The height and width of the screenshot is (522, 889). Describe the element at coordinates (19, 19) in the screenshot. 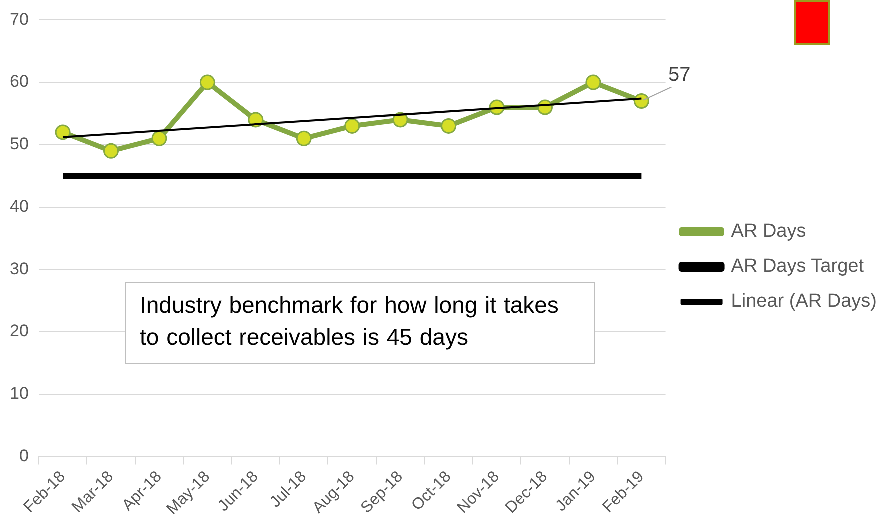

I see `y-tick-label: 70` at that location.